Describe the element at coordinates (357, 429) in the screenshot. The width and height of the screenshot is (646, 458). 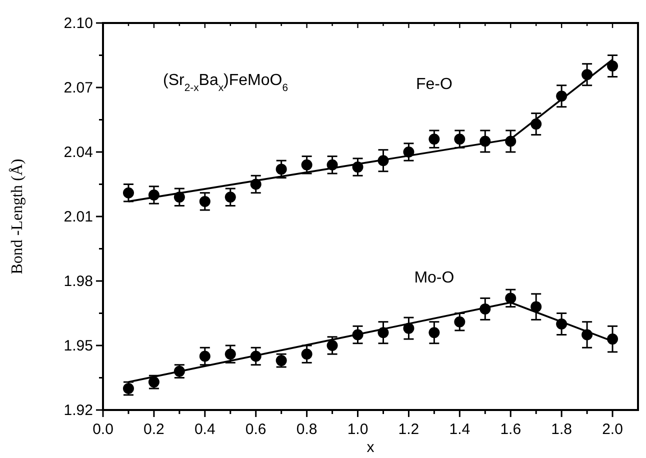
I see `x-tick-label: 1.0` at that location.